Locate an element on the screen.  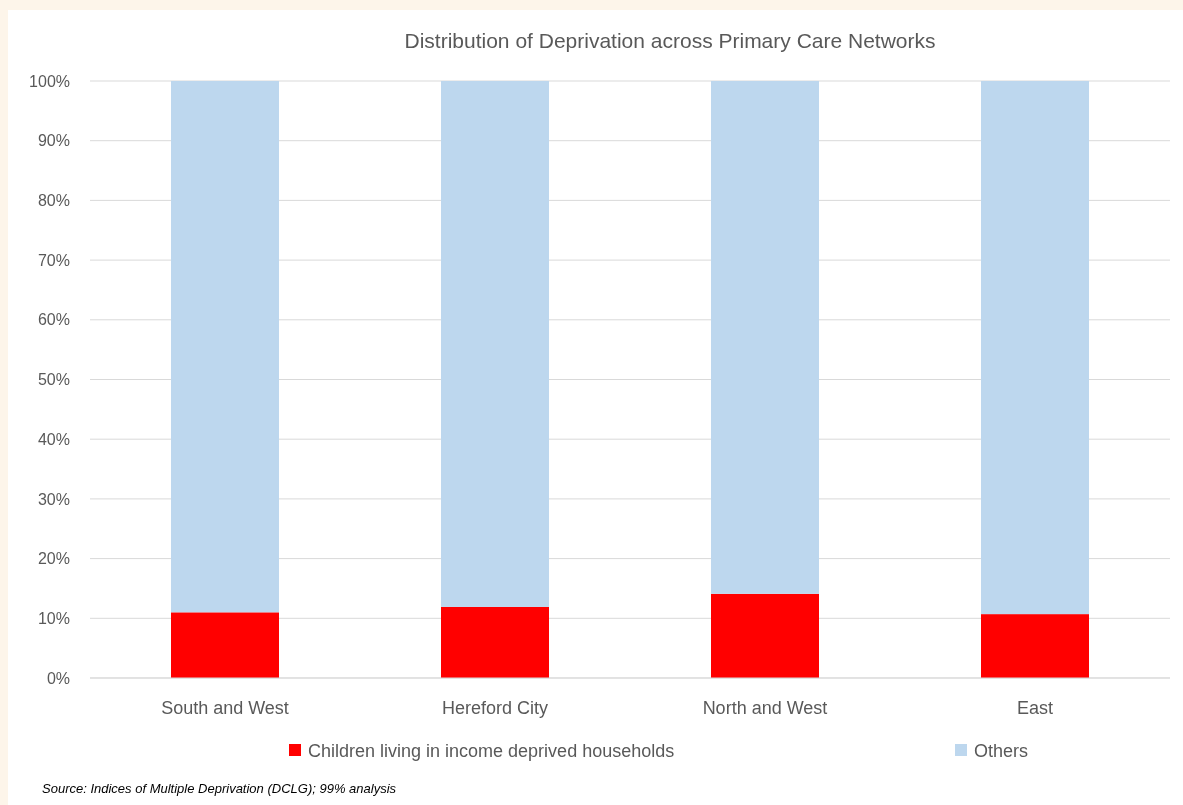
y-tick-label: 60% is located at coordinates (53, 320).